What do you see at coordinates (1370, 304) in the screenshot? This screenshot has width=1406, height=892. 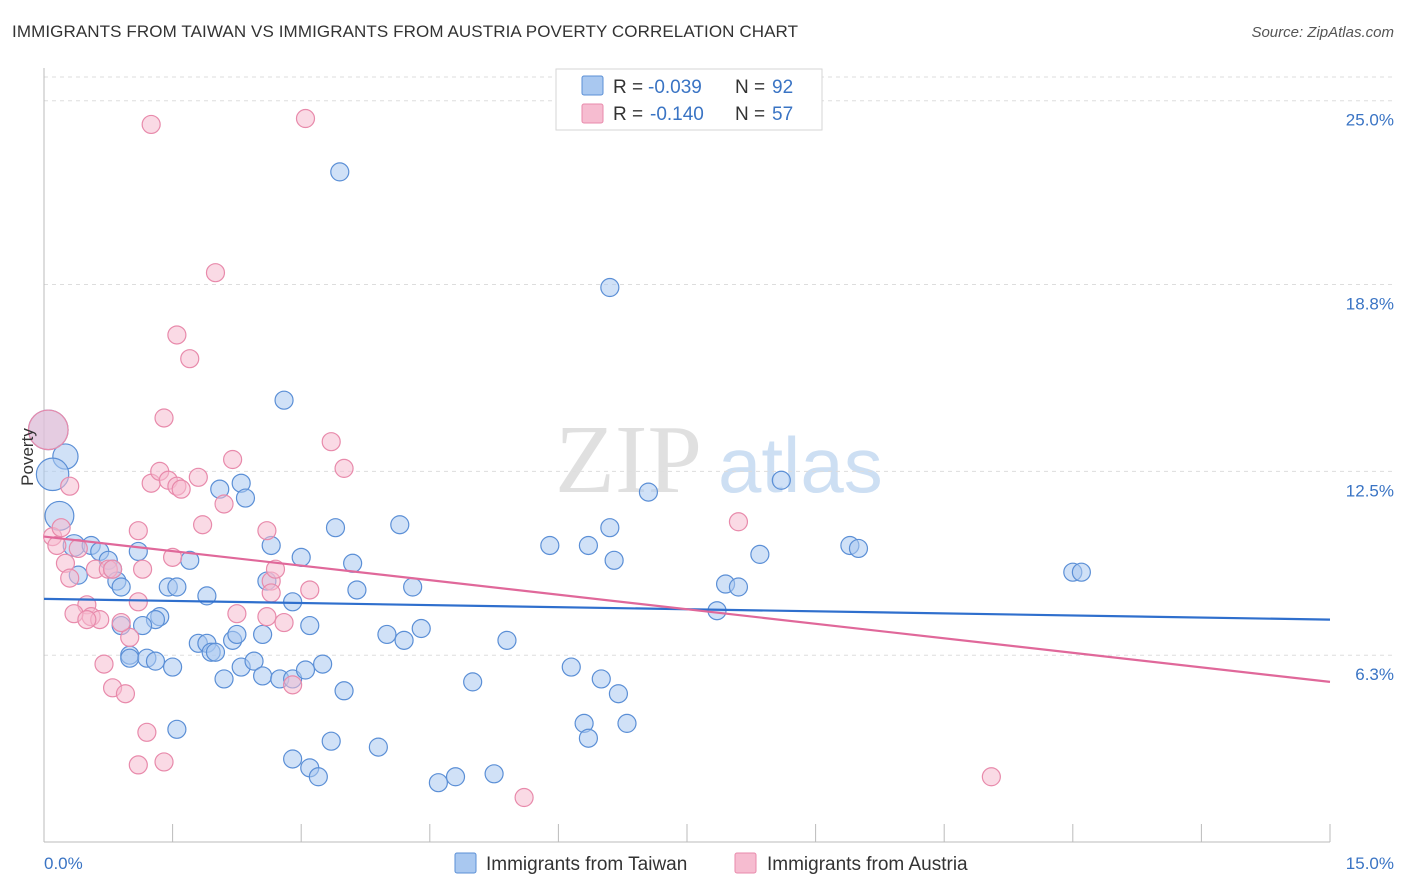 I see `y-tick-label-2: 18.8%` at bounding box center [1370, 304].